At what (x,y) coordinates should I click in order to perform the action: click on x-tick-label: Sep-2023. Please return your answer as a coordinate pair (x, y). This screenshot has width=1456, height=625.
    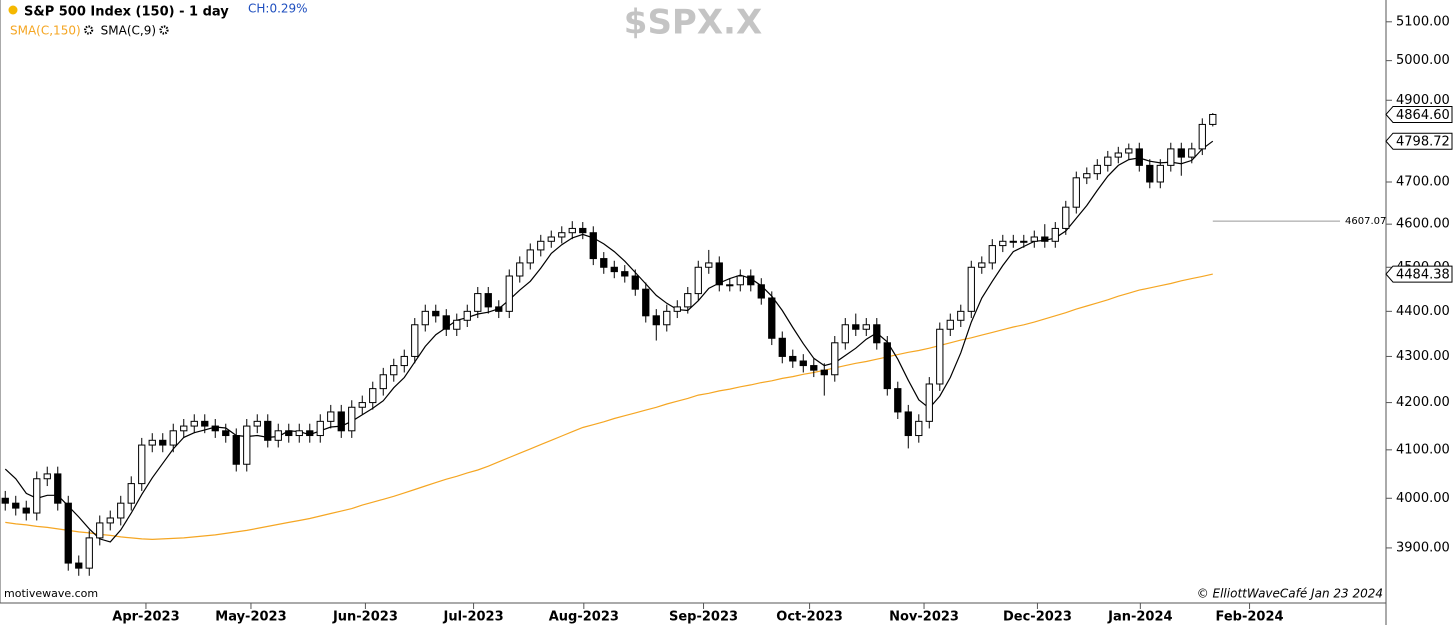
    Looking at the image, I should click on (703, 617).